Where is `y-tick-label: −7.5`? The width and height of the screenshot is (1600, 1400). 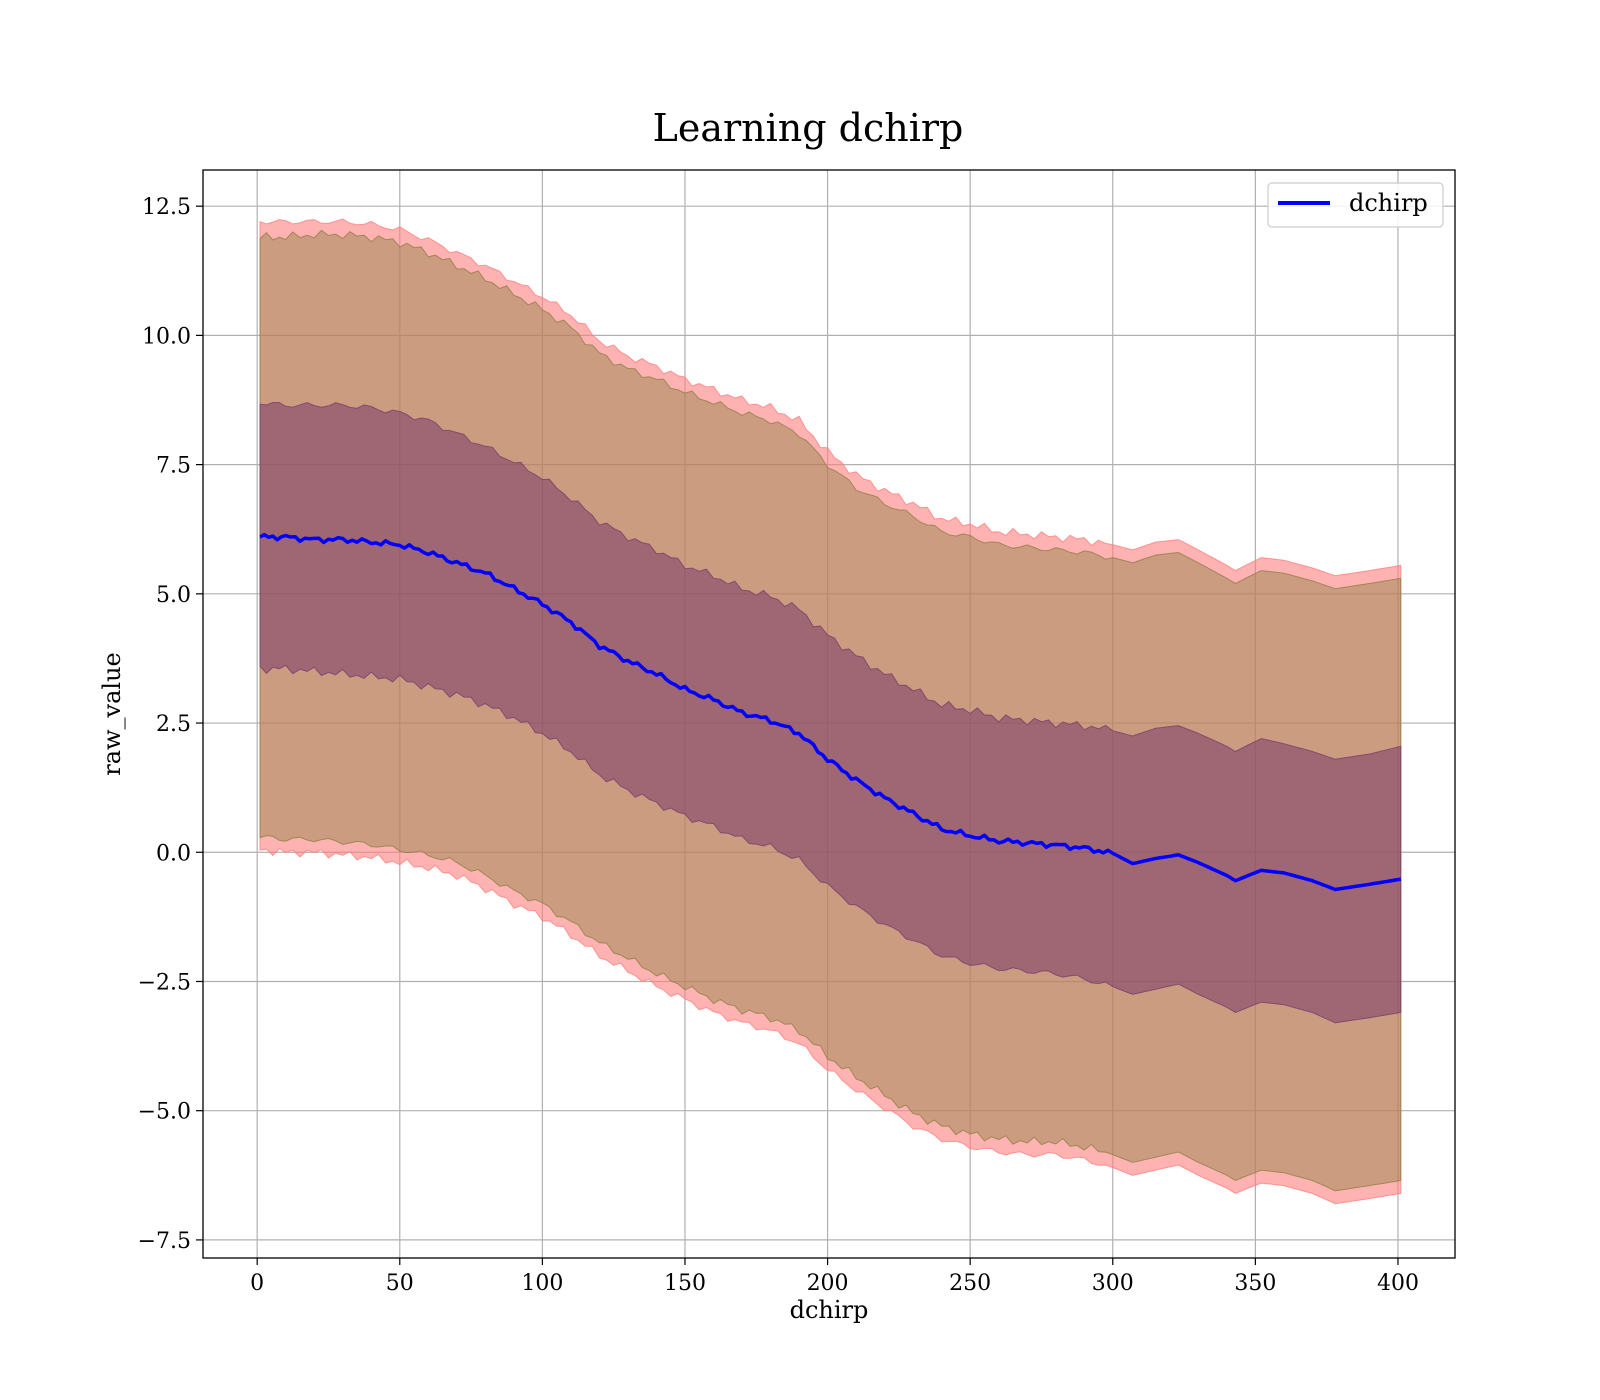 y-tick-label: −7.5 is located at coordinates (164, 1241).